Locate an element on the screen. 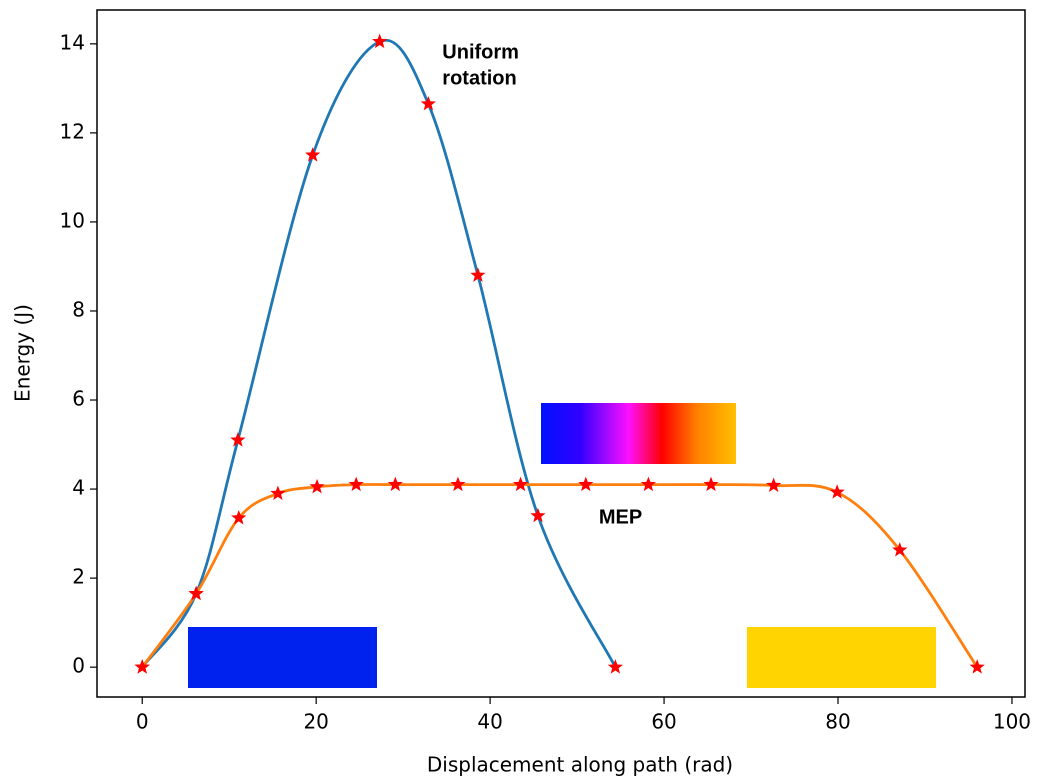 This screenshot has width=1047, height=778. x-tick-label: 20 is located at coordinates (315, 722).